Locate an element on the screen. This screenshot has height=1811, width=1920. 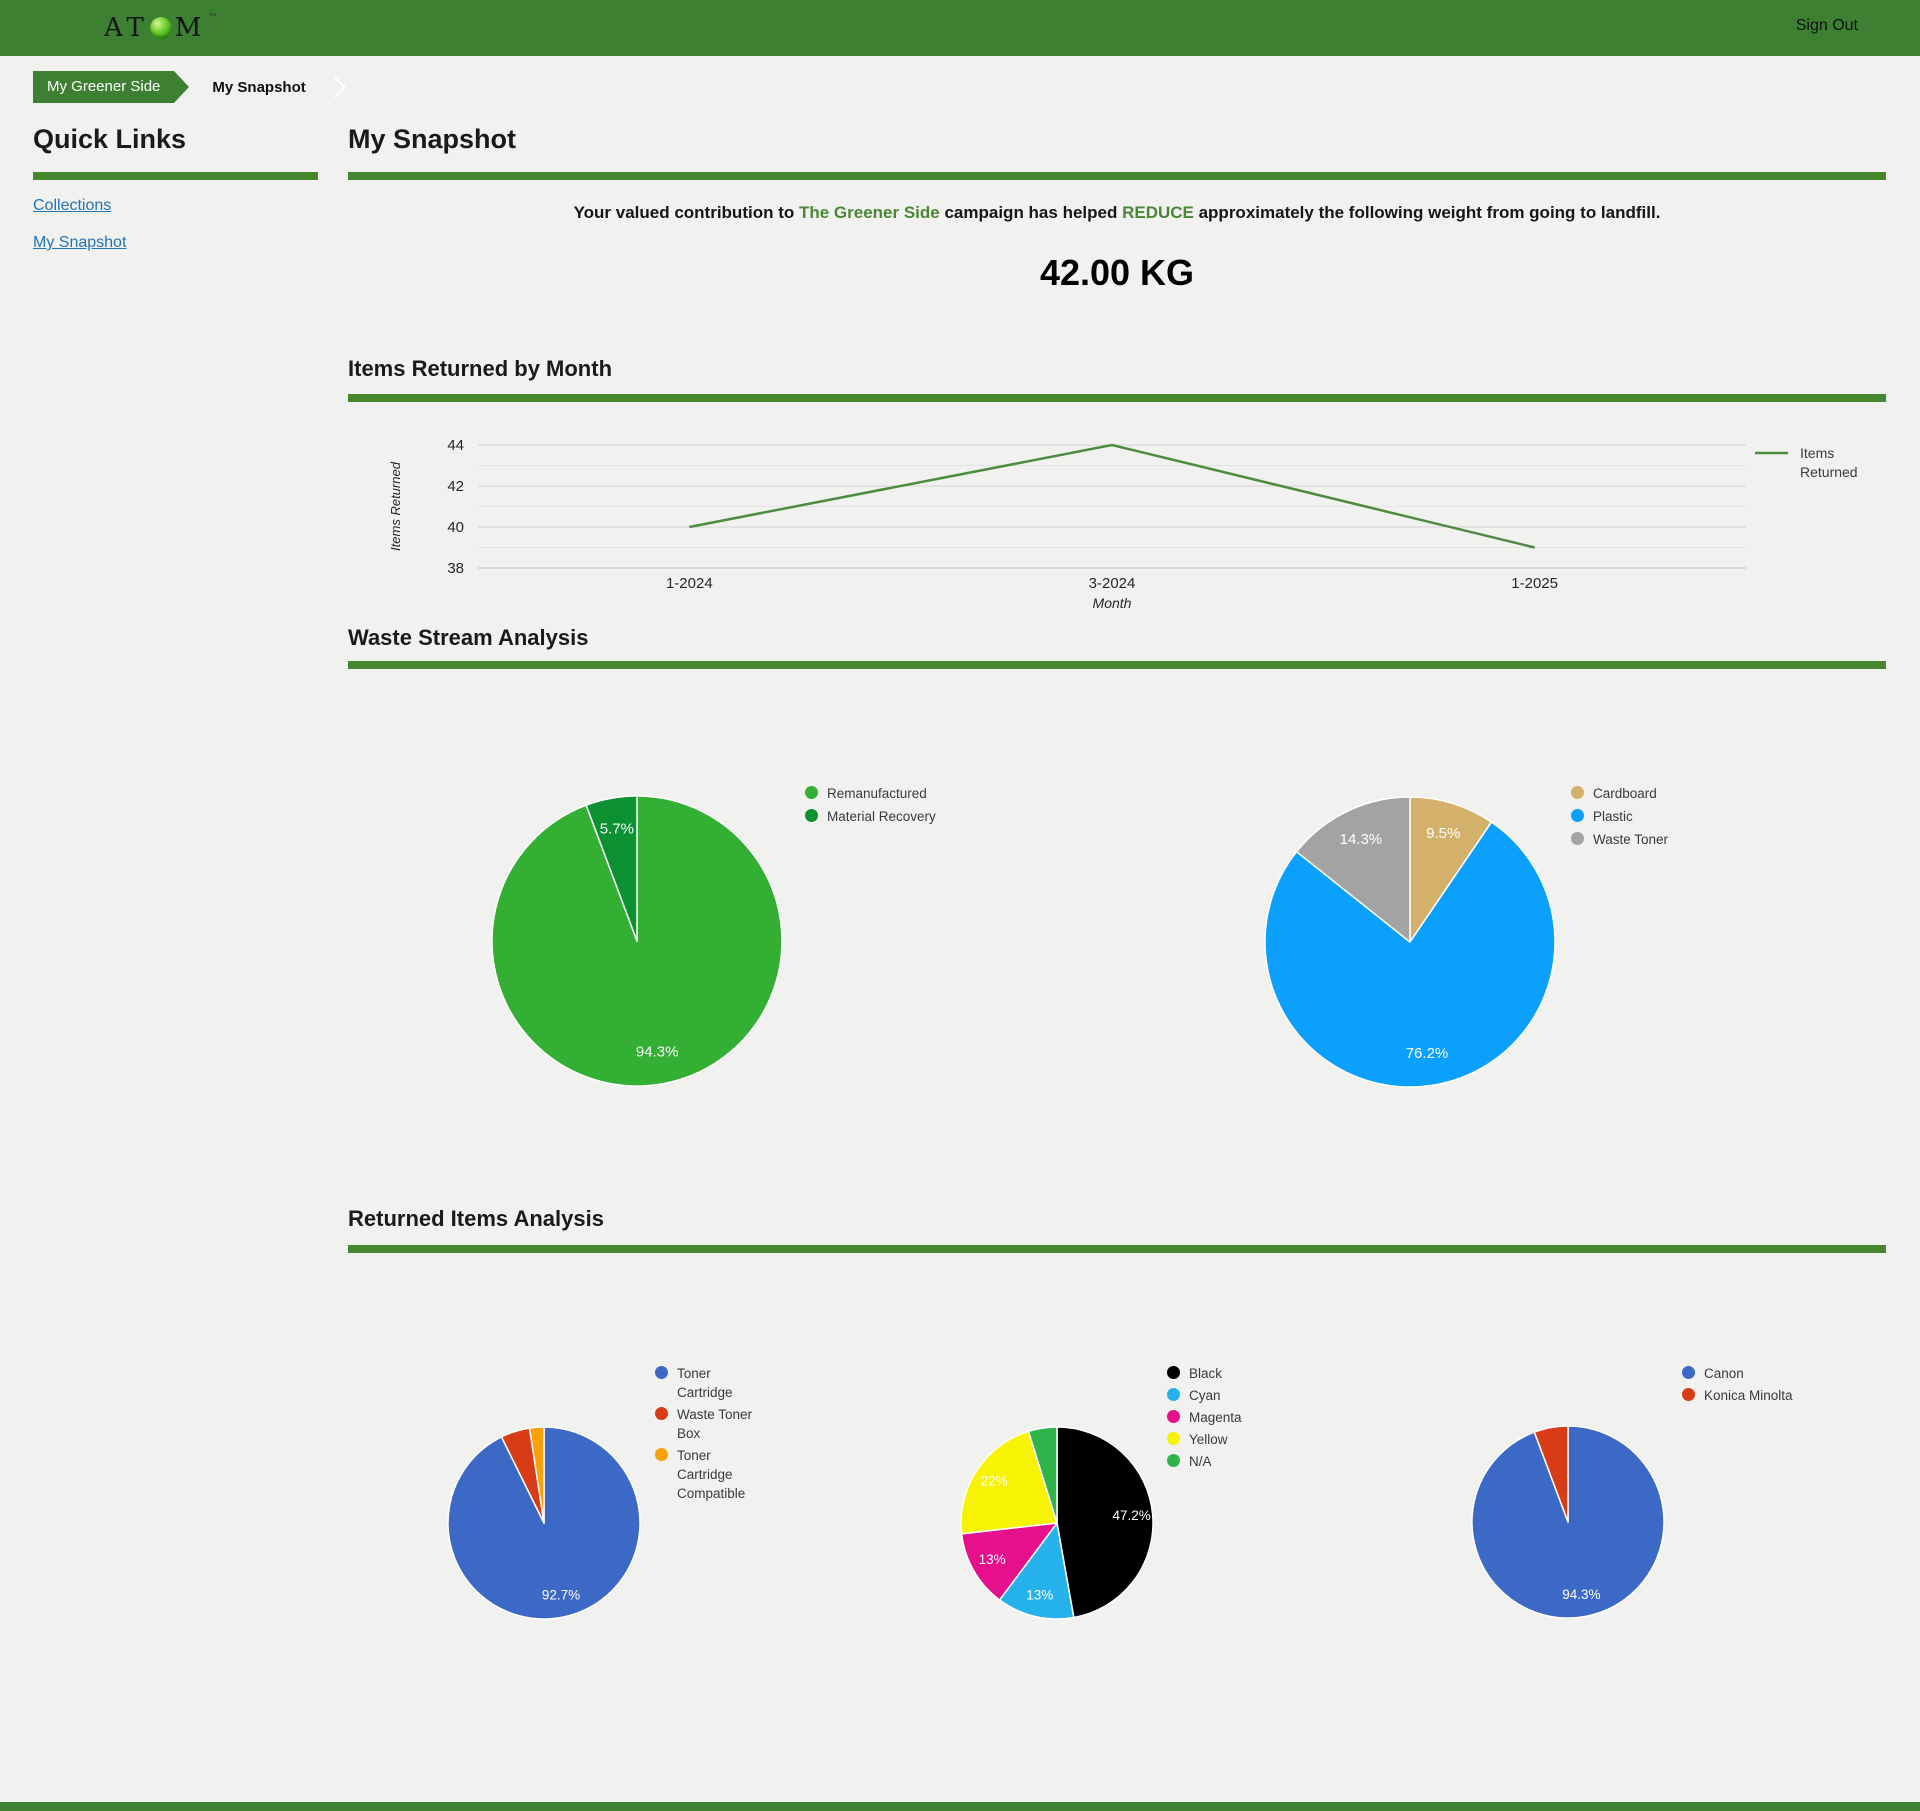
section-divider-returned-items is located at coordinates (1117, 1249).